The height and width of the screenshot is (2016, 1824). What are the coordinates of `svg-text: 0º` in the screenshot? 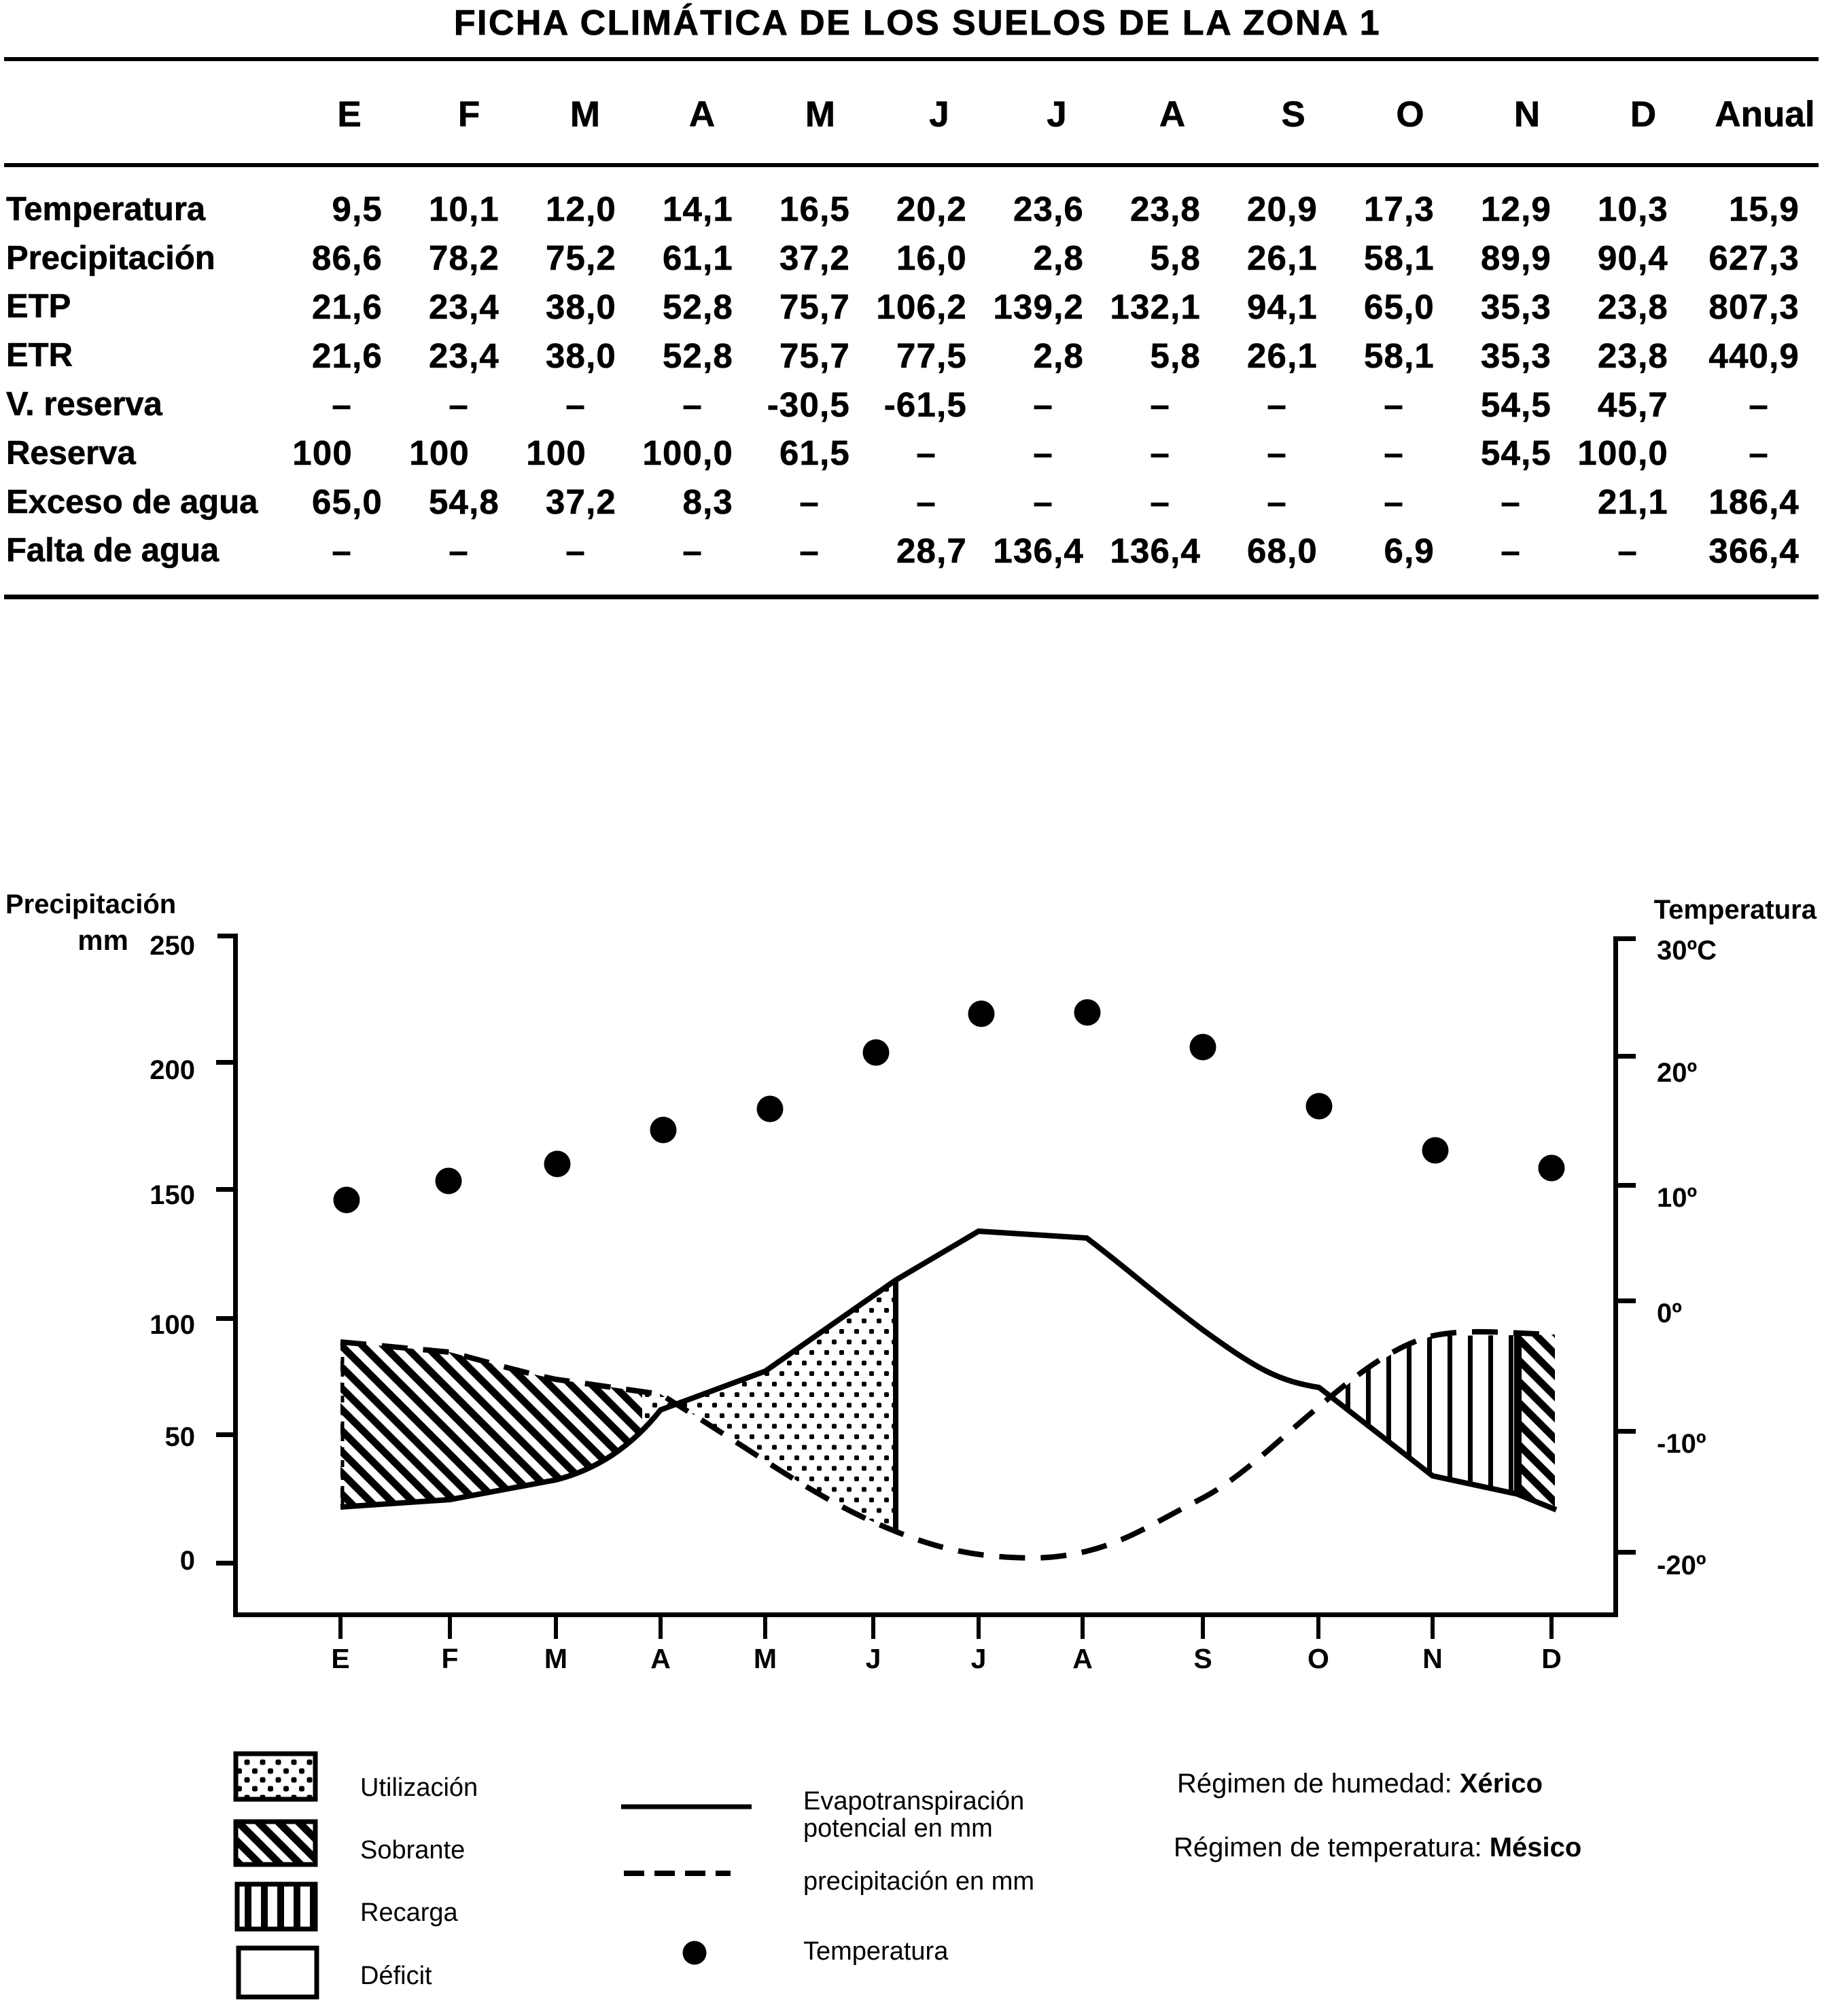 It's located at (1670, 1313).